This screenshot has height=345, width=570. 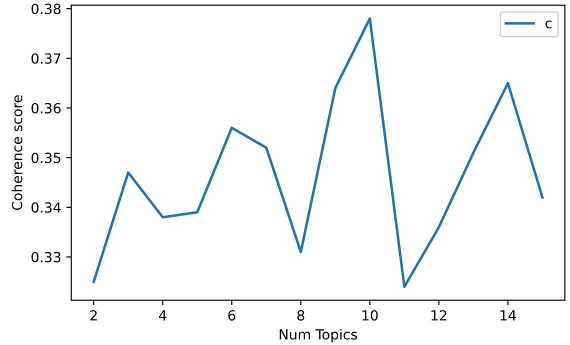 What do you see at coordinates (439, 315) in the screenshot?
I see `x-tick-label: 12` at bounding box center [439, 315].